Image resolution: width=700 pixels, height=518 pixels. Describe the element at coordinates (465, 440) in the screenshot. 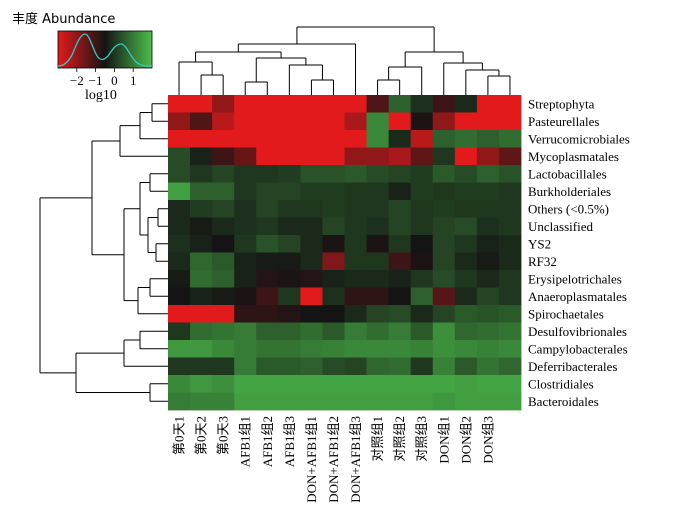

I see `column-label: DON组2` at that location.